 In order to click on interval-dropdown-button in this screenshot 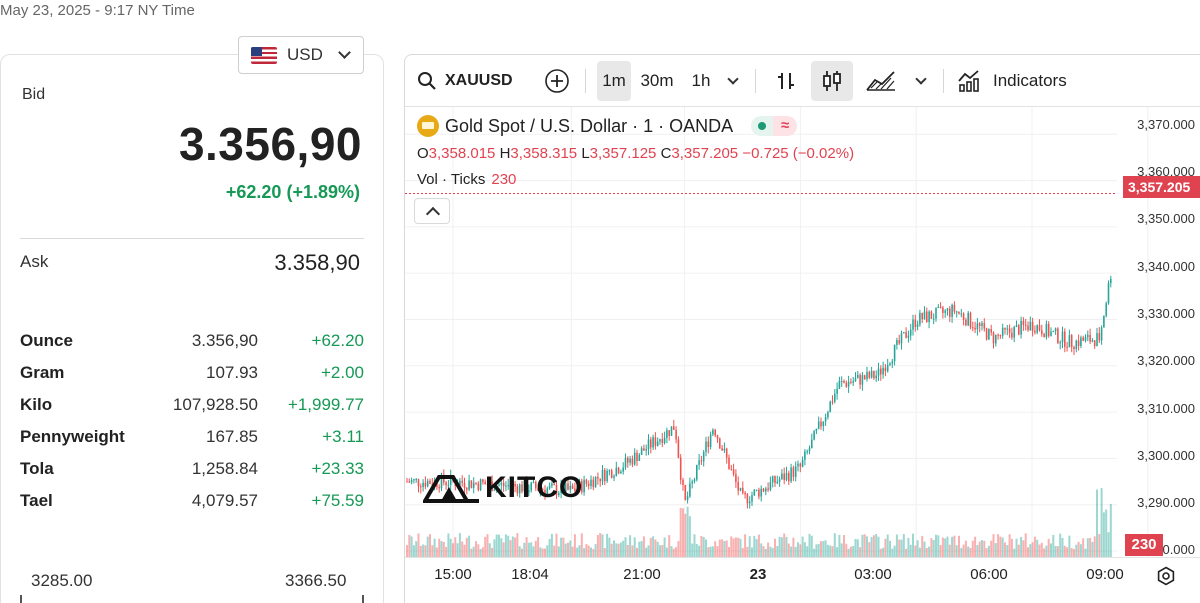, I will do `click(733, 81)`.